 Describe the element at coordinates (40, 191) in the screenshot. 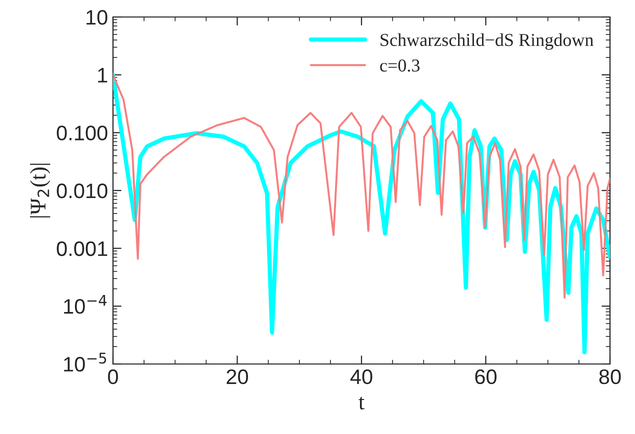

I see `y-axis-title: |Ψ$_{2}$(t)|` at that location.